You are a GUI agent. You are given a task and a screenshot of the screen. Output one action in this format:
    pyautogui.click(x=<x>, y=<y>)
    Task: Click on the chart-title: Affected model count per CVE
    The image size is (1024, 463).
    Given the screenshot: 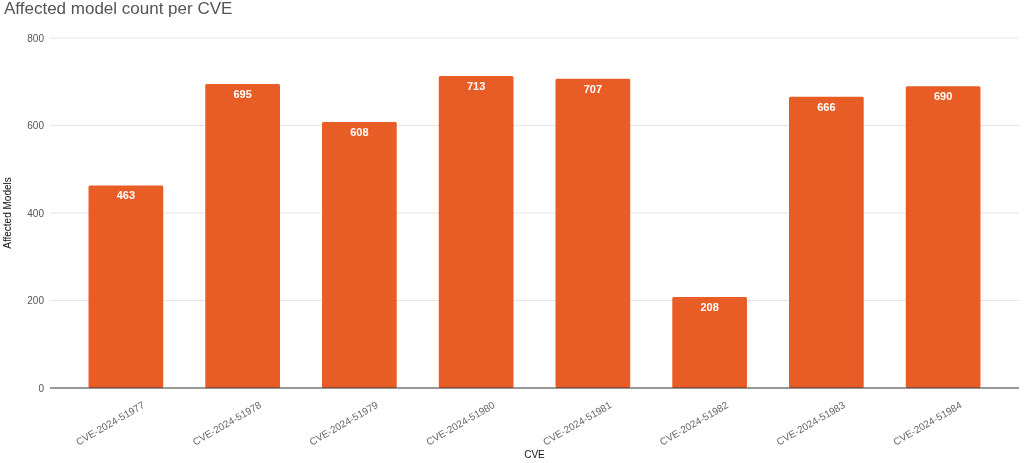 What is the action you would take?
    pyautogui.click(x=118, y=9)
    